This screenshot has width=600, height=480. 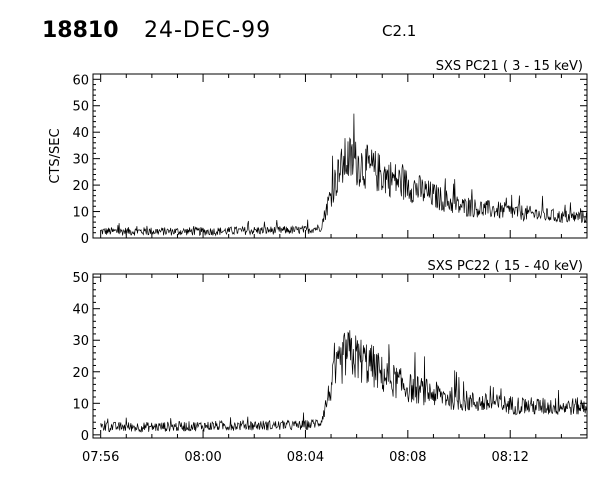 What do you see at coordinates (80, 30) in the screenshot?
I see `event-id: 18810` at bounding box center [80, 30].